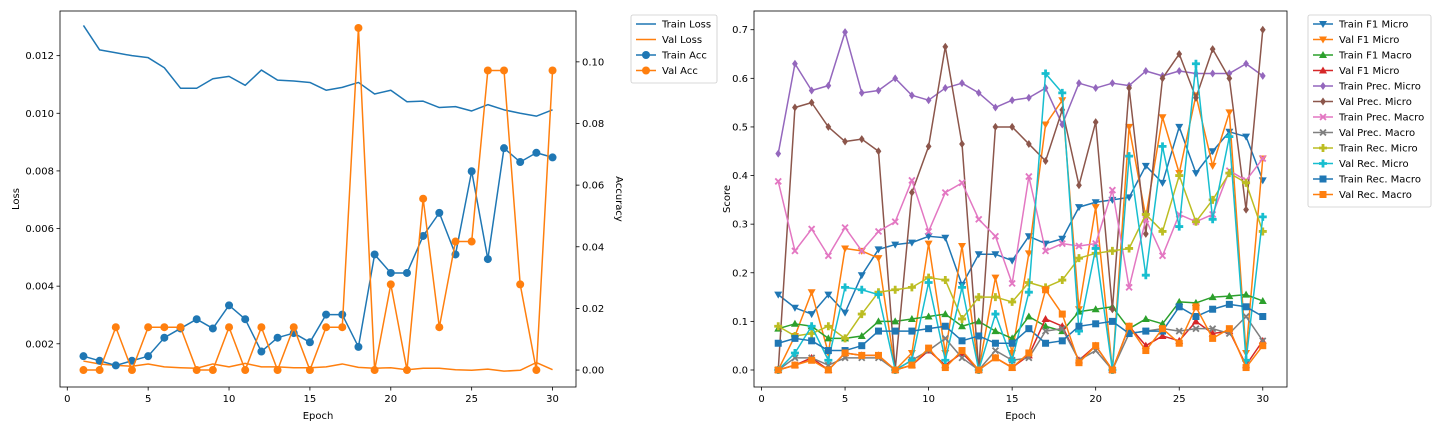  I want to click on legend-label: Val Loss, so click(682, 40).